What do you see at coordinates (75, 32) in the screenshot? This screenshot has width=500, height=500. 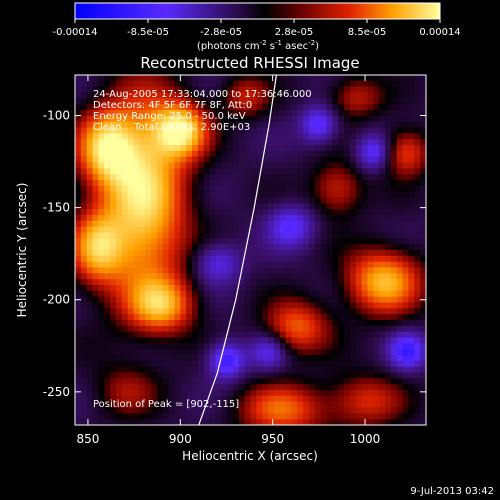 I see `colorbar-tick-label: -0.00014` at bounding box center [75, 32].